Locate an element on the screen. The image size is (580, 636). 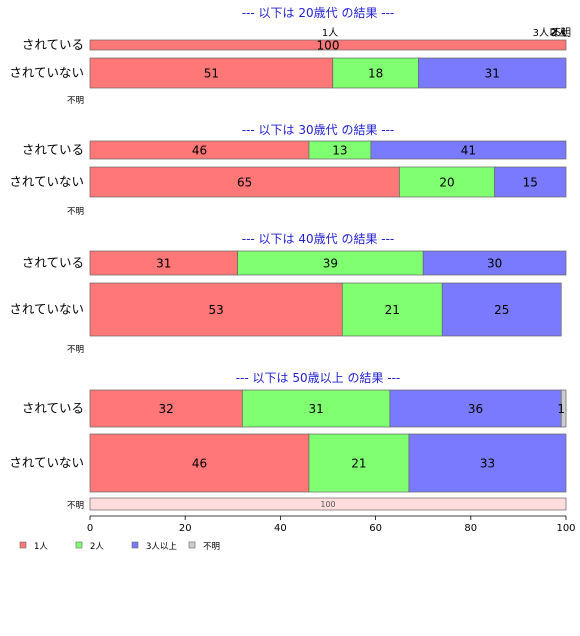
x-tick-label: 20 is located at coordinates (185, 528).